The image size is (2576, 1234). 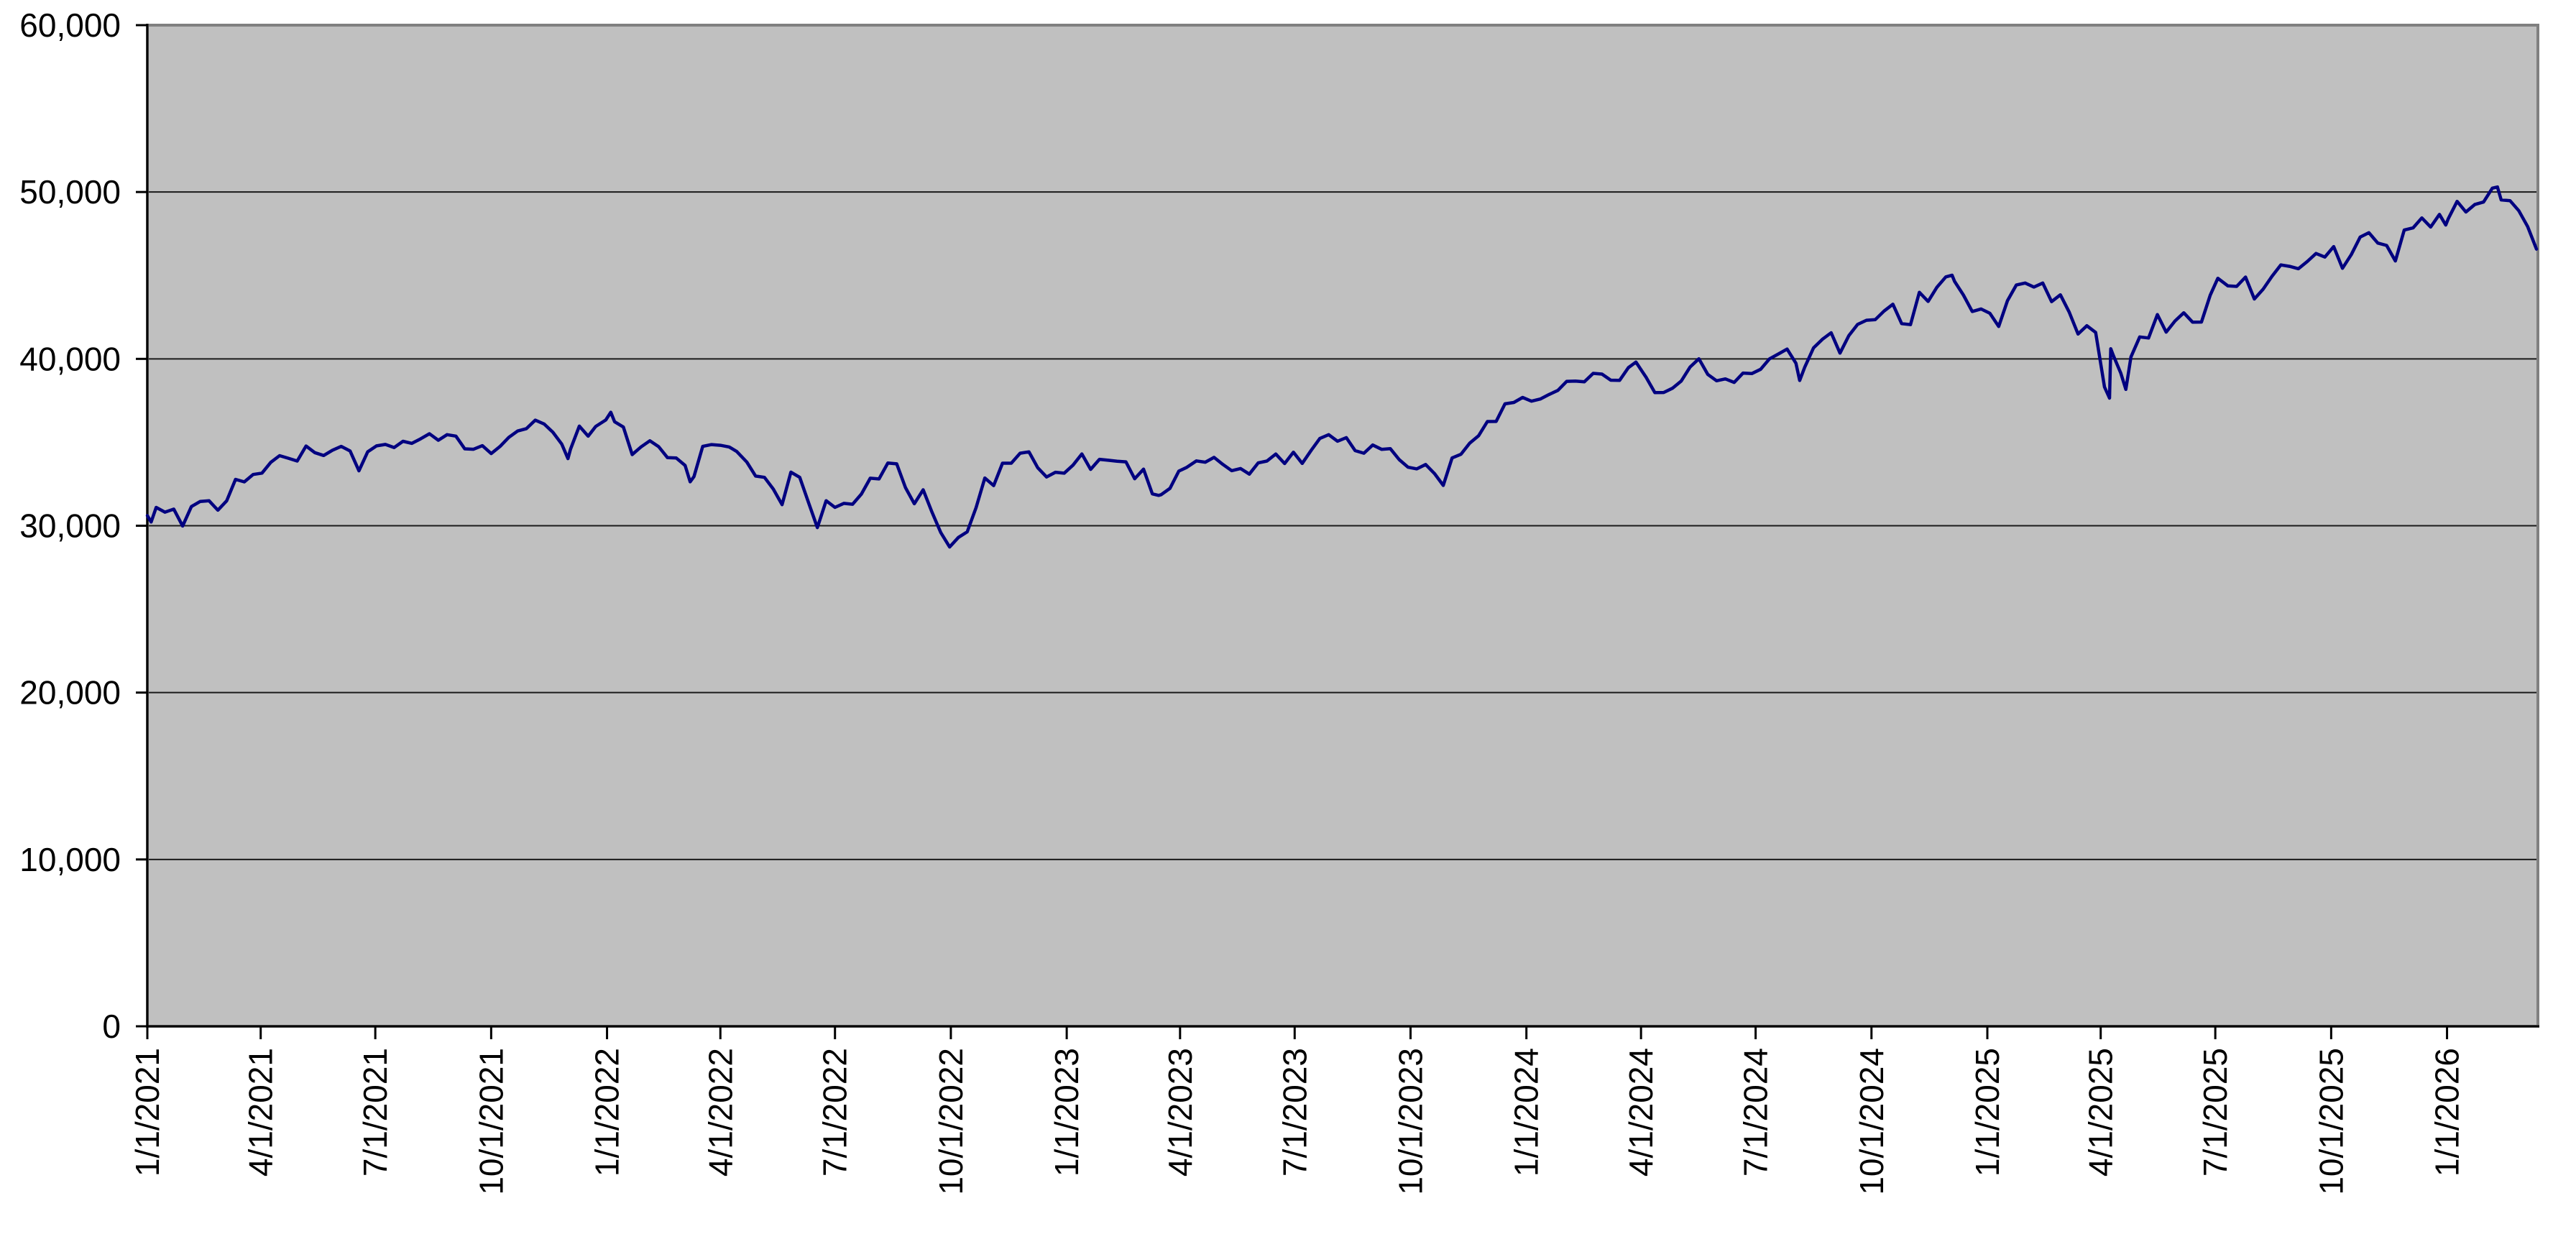 I want to click on x-axis-label: 7/1/2025, so click(x=2215, y=1112).